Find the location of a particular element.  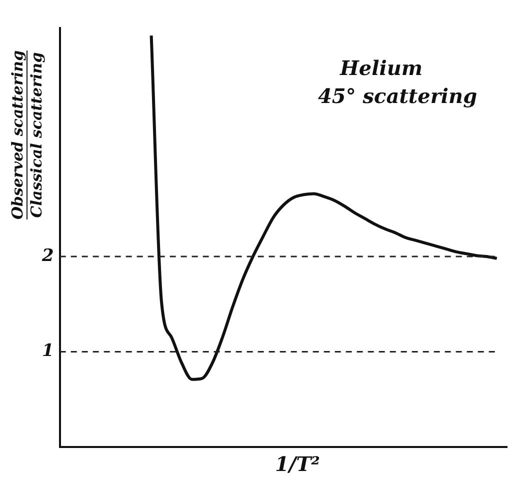

x-axis-title: 1/T² is located at coordinates (297, 464).